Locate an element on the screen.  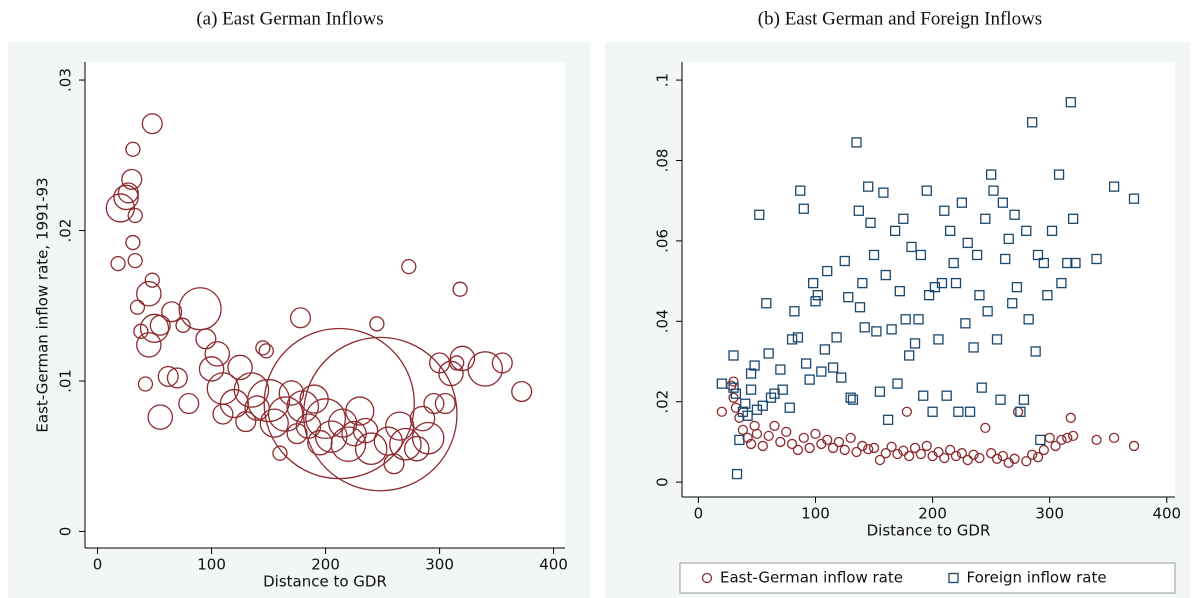
x-tick-label: 200 is located at coordinates (325, 565).